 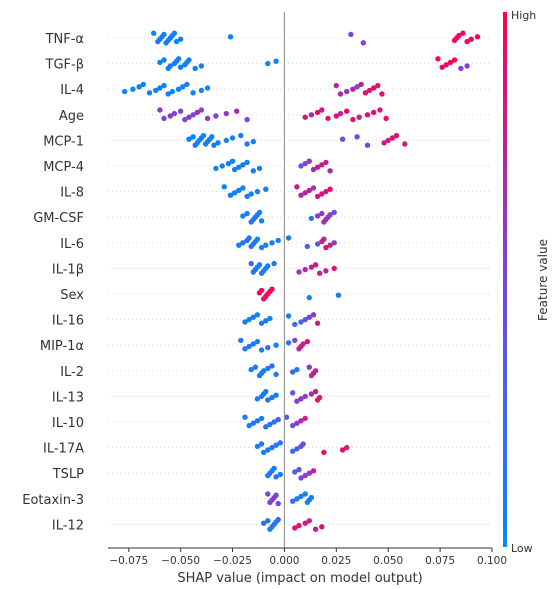 What do you see at coordinates (68, 474) in the screenshot?
I see `feature-label: TSLP` at bounding box center [68, 474].